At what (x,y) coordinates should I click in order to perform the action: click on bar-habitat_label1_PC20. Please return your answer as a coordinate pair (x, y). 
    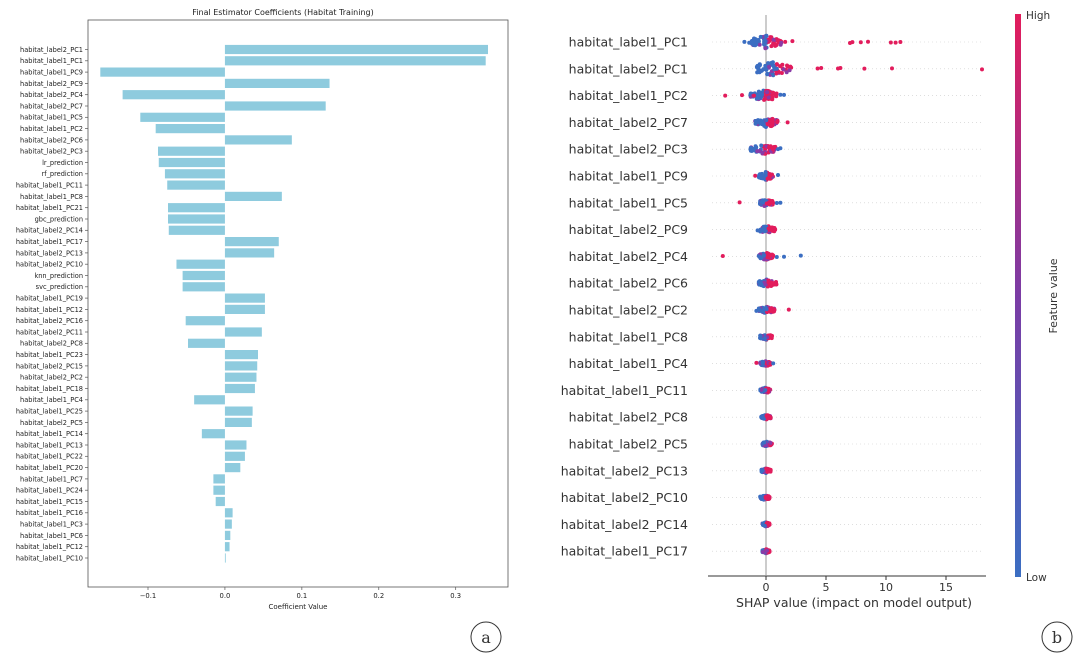
    Looking at the image, I should click on (232, 468).